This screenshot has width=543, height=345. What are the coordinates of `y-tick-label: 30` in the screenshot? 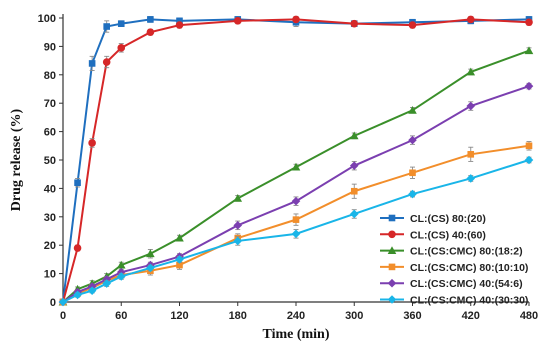 It's located at (50, 218).